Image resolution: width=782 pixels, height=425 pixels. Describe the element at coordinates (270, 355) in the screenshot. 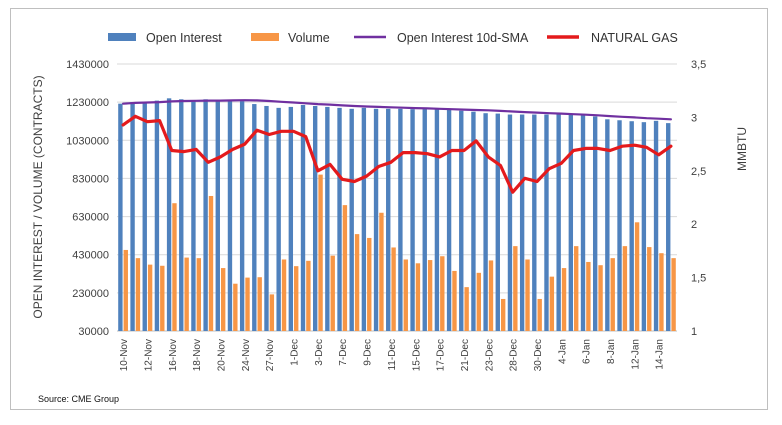

I see `x-tick-label: 27-Nov` at that location.